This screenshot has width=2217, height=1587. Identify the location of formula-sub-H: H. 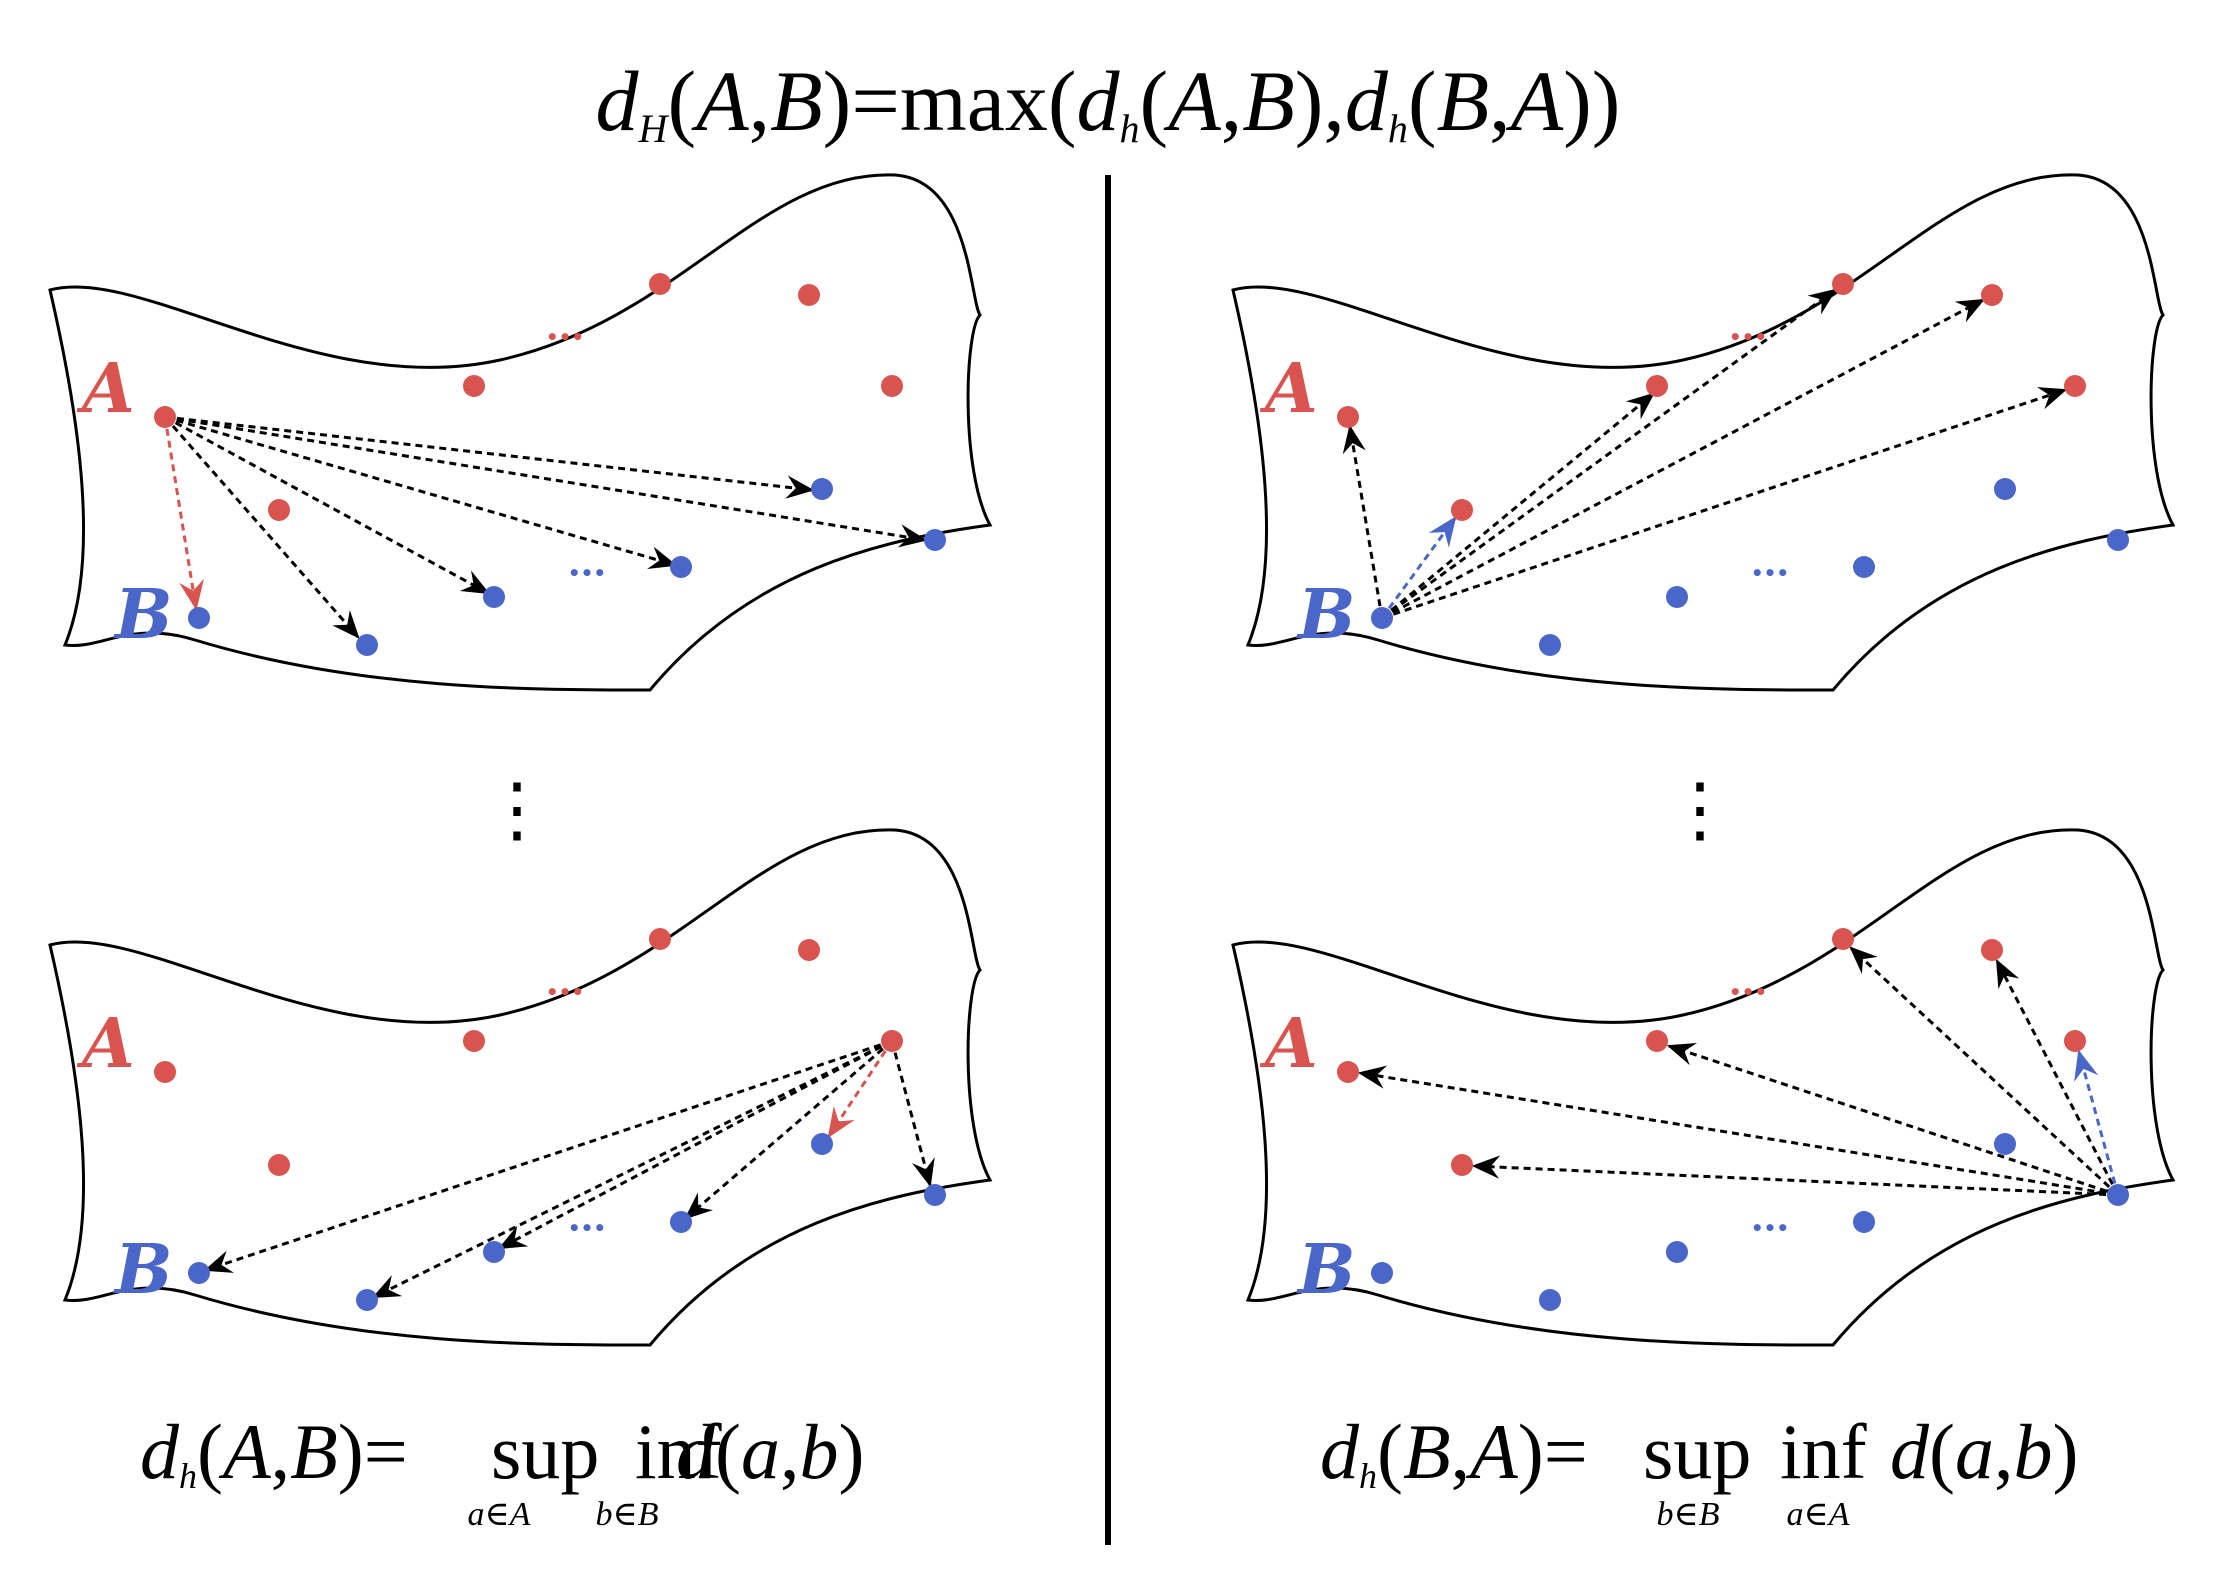
(654, 128).